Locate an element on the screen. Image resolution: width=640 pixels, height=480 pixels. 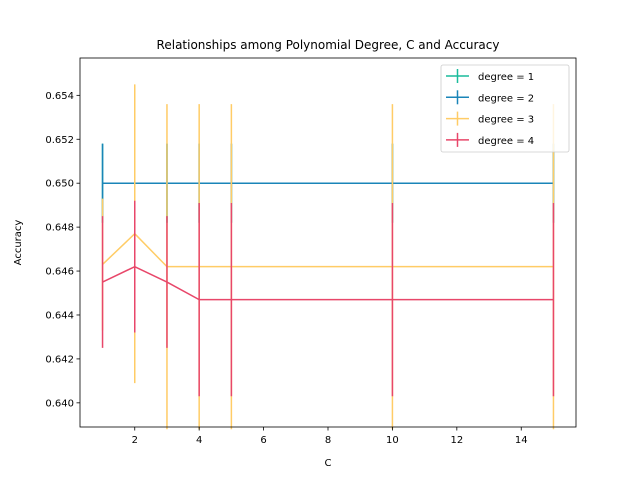
legend-item: degree = 2 is located at coordinates (490, 97).